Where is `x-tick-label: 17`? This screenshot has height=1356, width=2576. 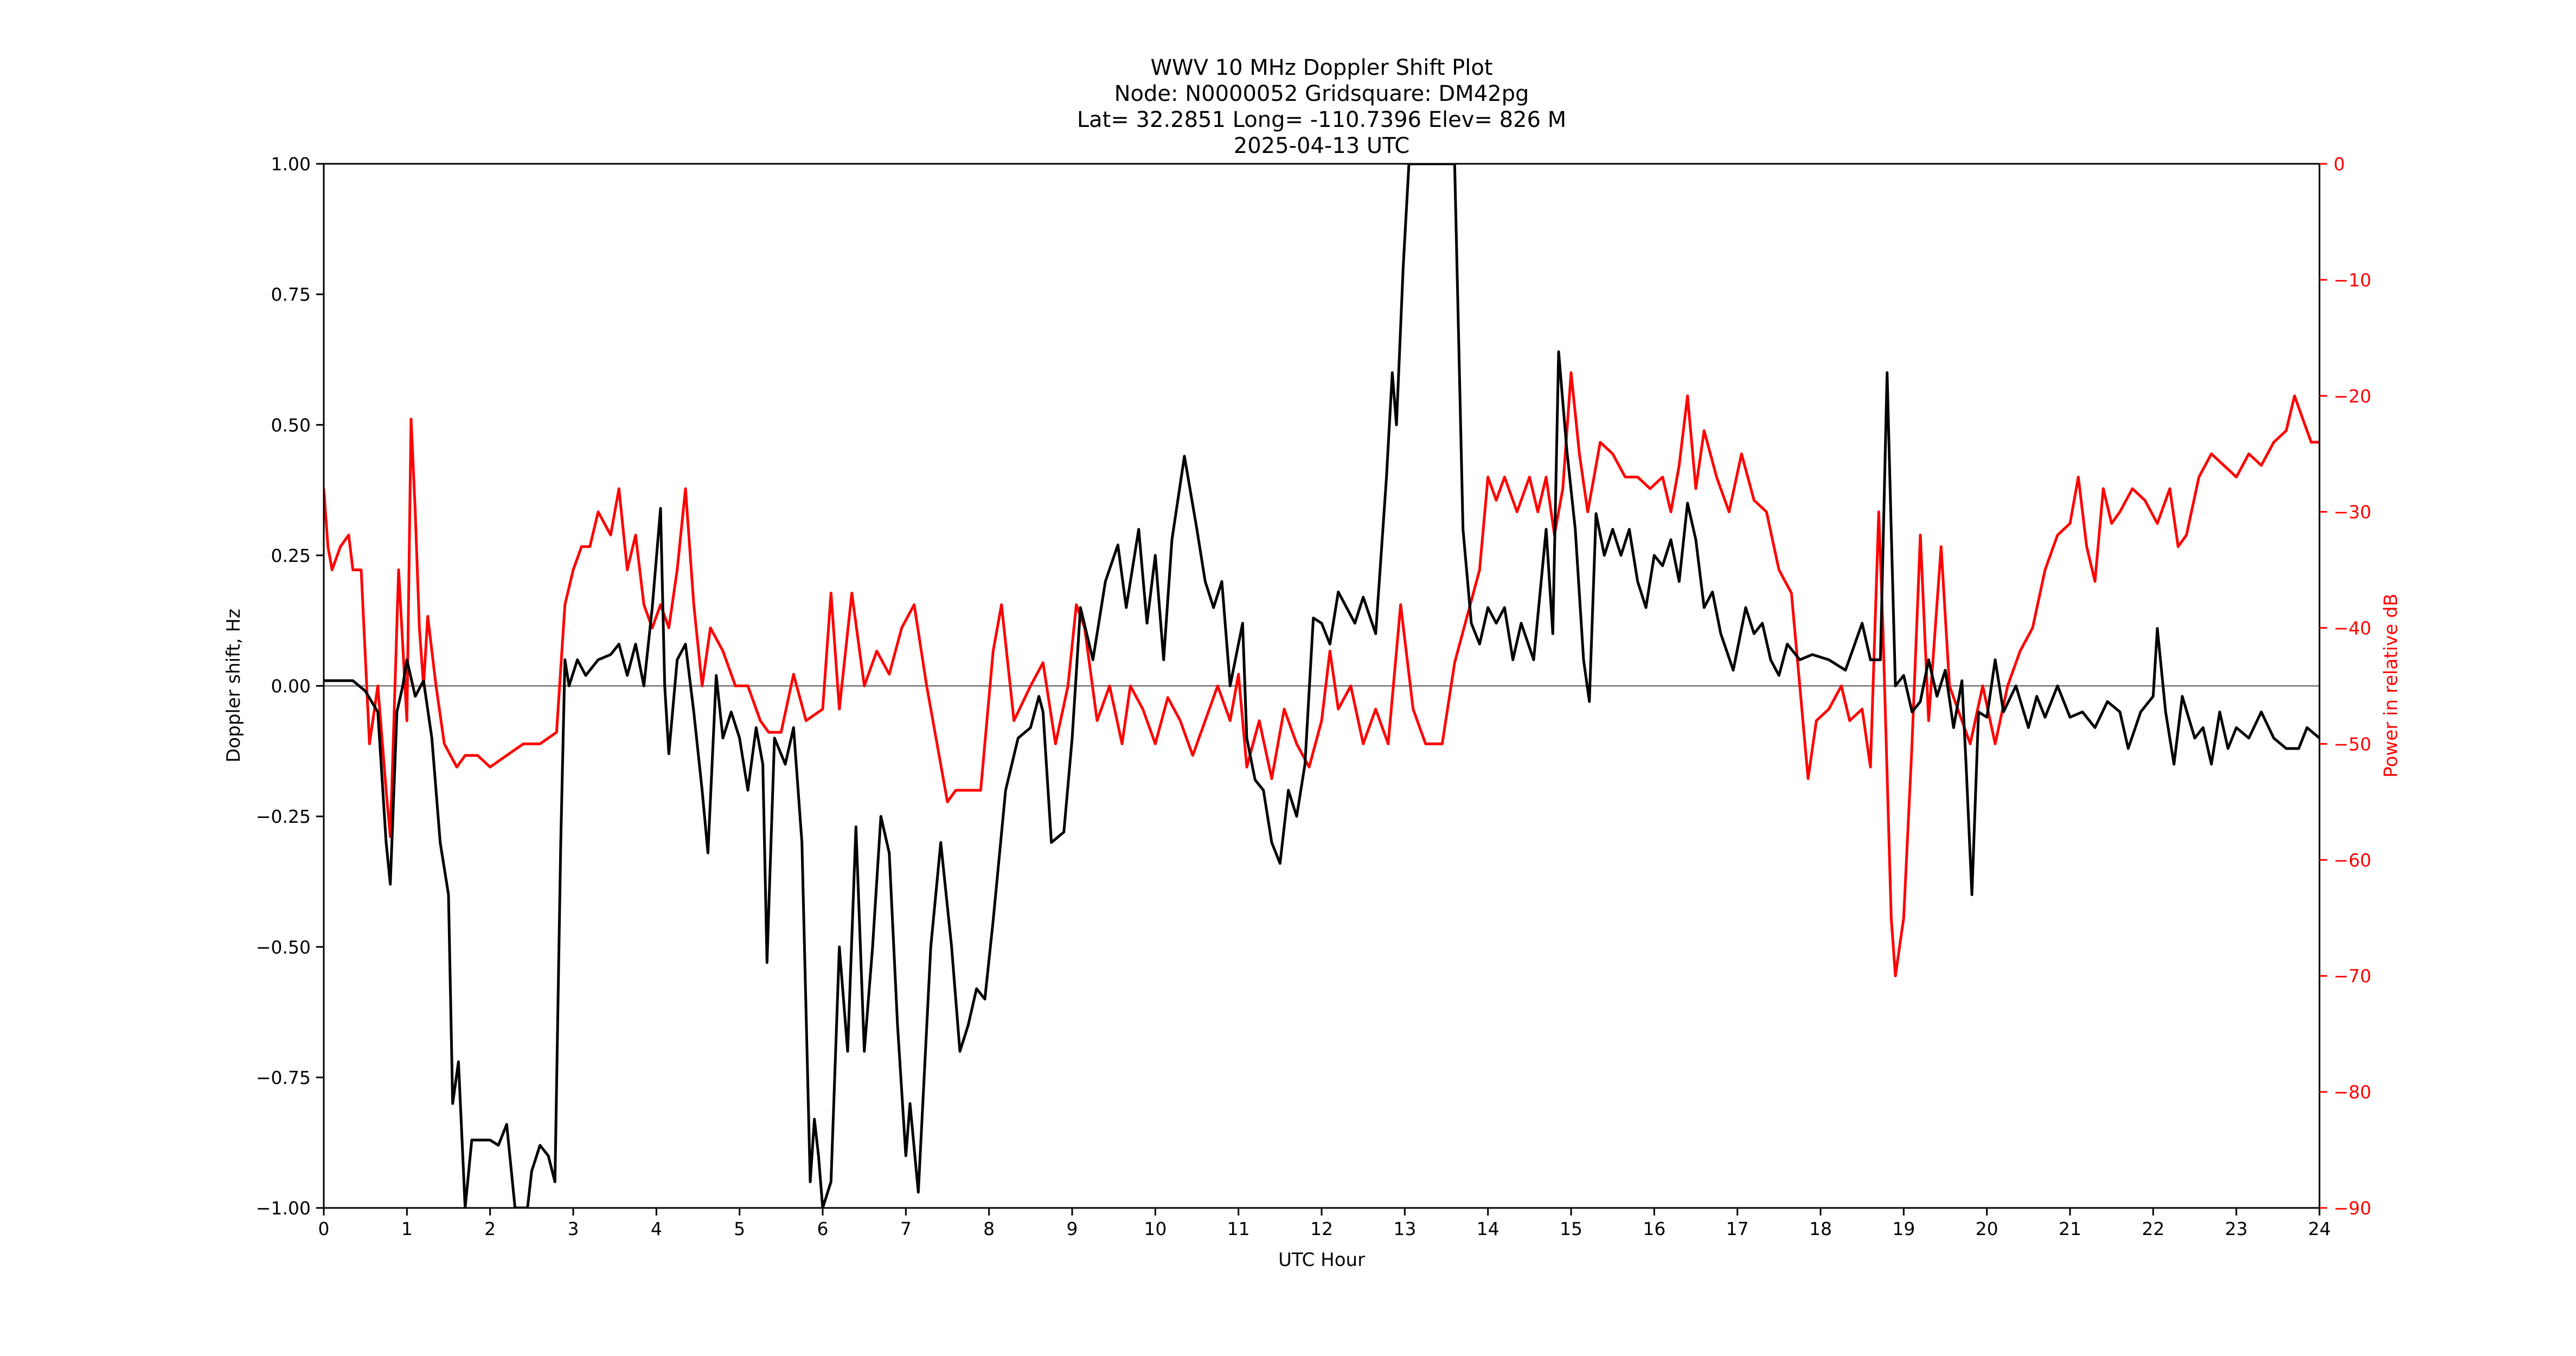 x-tick-label: 17 is located at coordinates (1738, 1228).